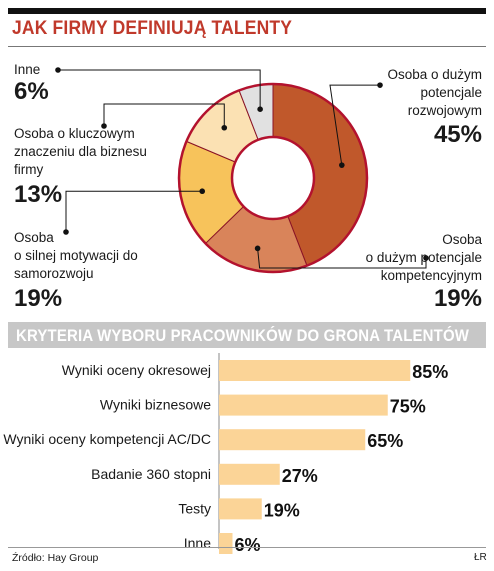  Describe the element at coordinates (247, 11) in the screenshot. I see `top-rule` at that location.